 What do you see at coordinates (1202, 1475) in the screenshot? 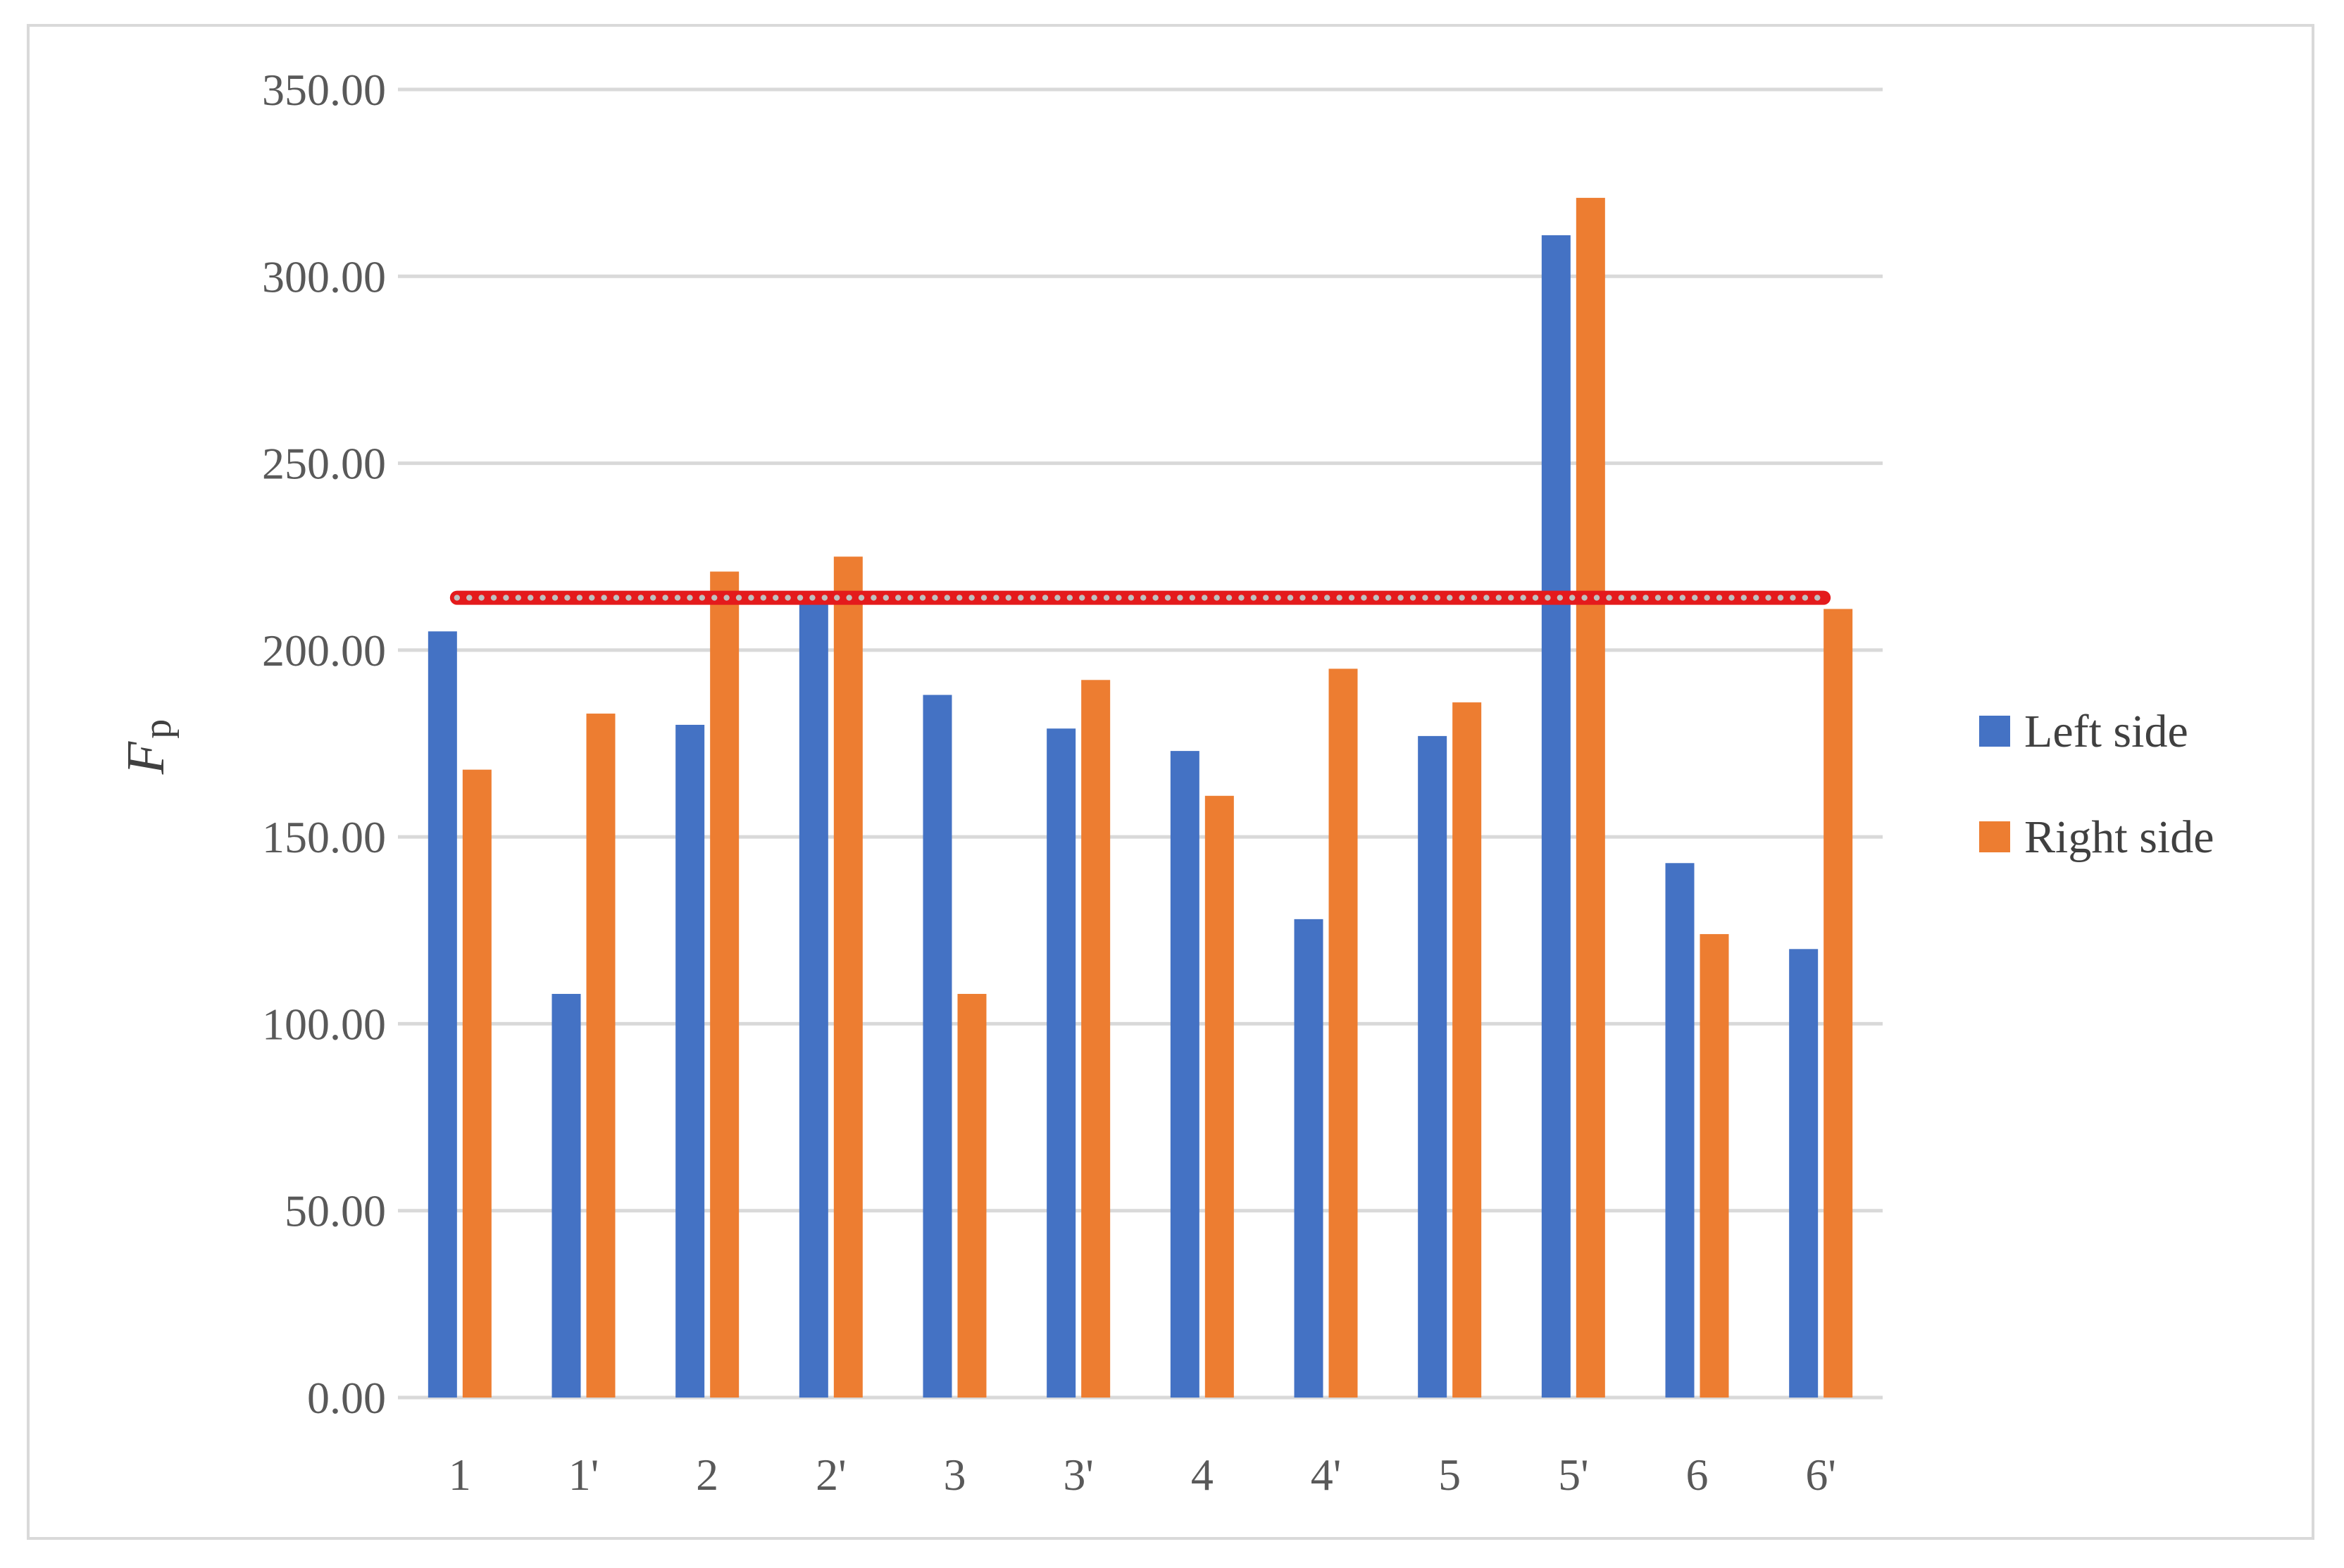
I see `x-tick-label: 4` at bounding box center [1202, 1475].